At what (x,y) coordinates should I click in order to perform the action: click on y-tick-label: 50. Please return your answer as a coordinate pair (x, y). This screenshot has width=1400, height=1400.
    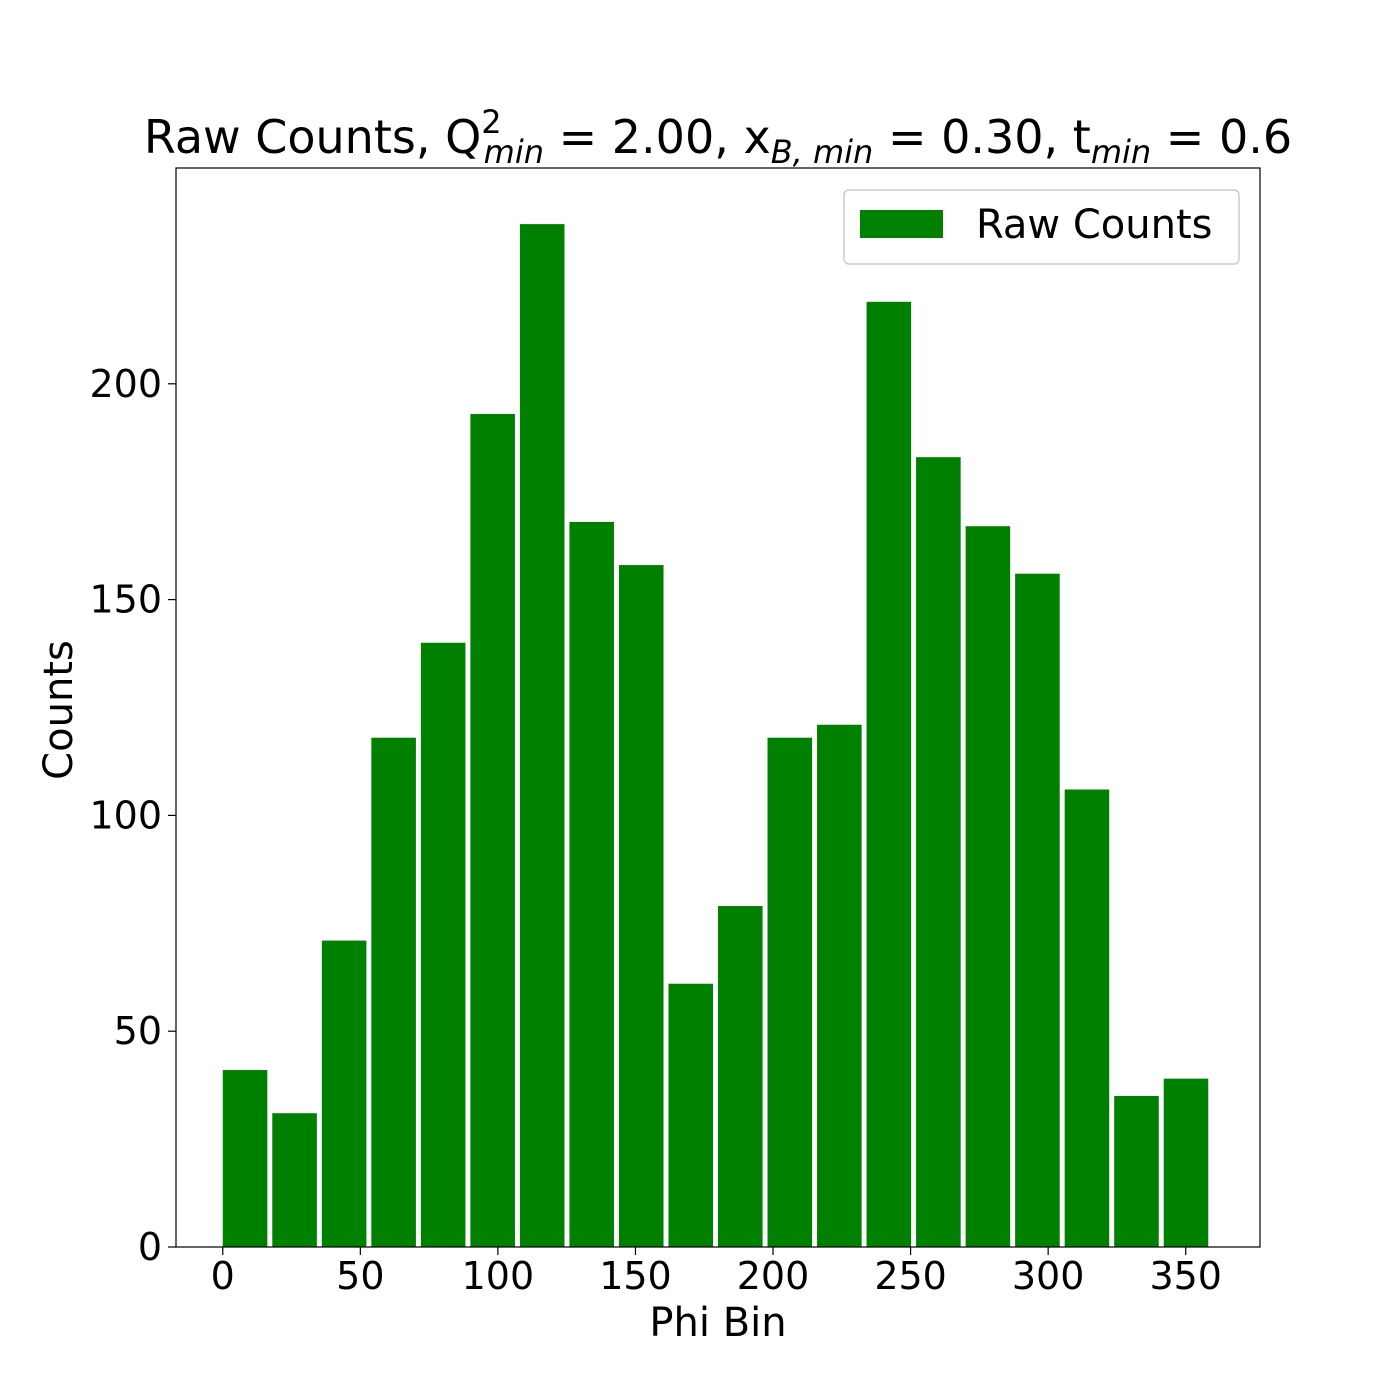
    Looking at the image, I should click on (138, 1031).